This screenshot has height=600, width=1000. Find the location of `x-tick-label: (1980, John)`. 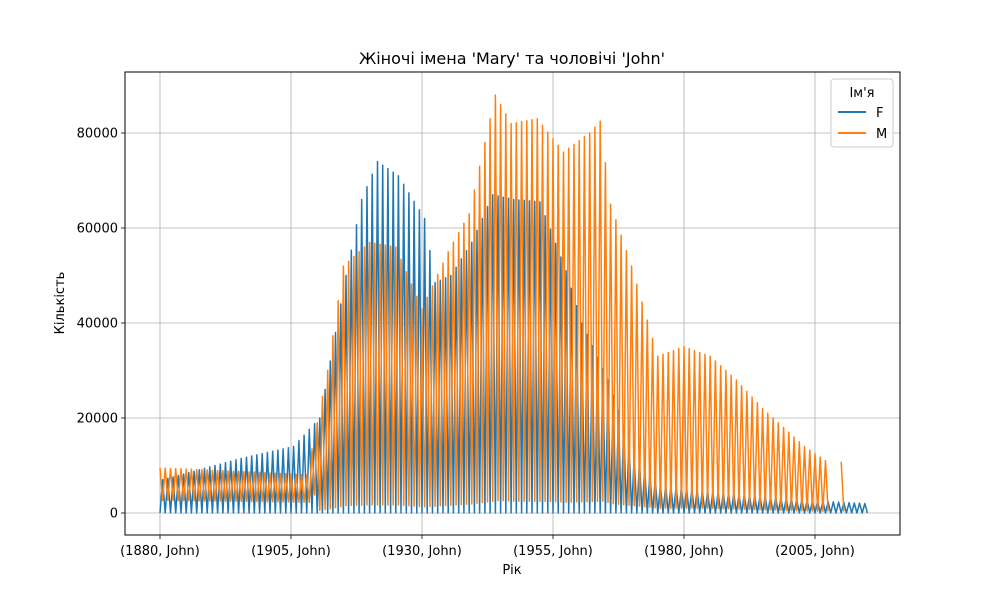

x-tick-label: (1980, John) is located at coordinates (684, 551).